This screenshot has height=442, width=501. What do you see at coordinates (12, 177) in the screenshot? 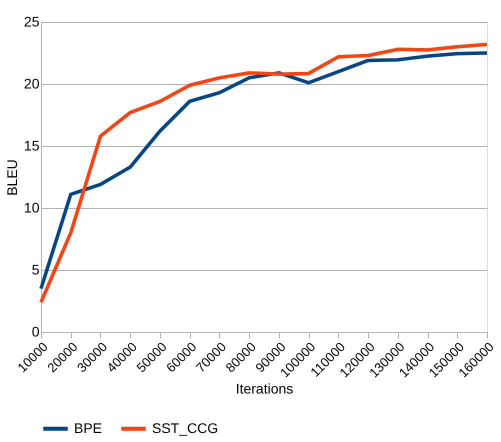
I see `y-axis-title: BLEU` at bounding box center [12, 177].